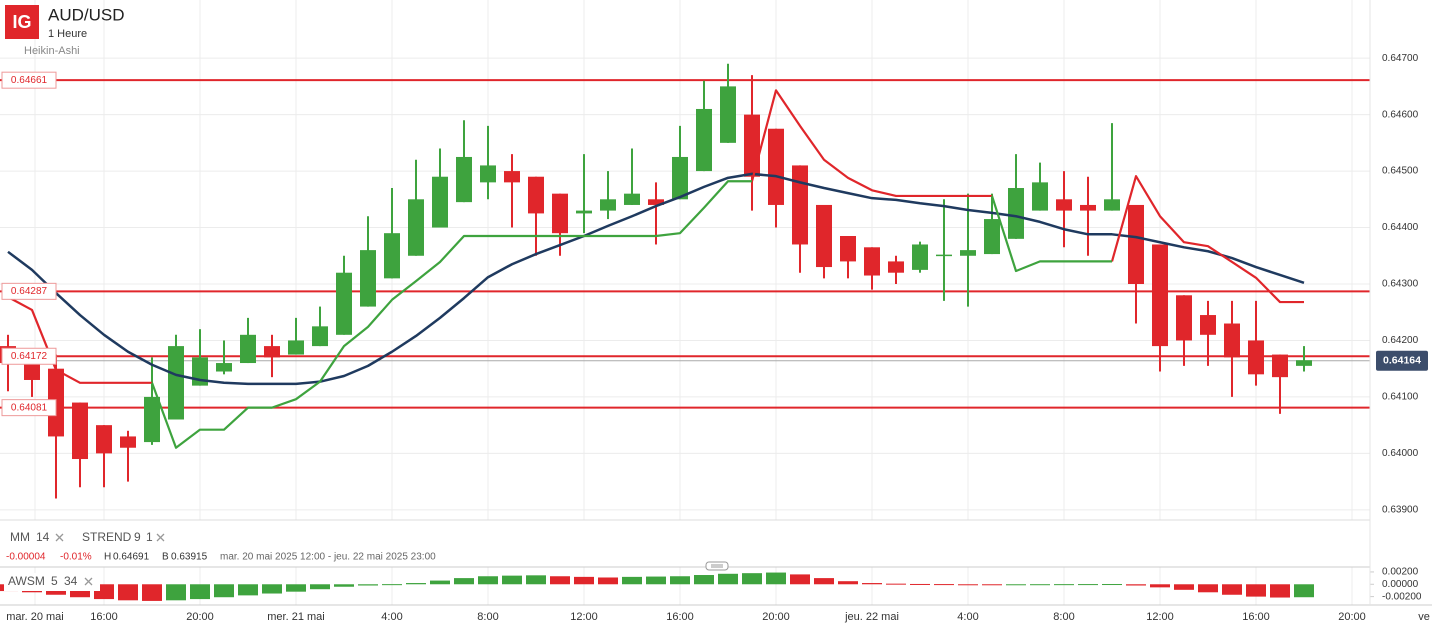 Image resolution: width=1432 pixels, height=626 pixels. I want to click on indicator-param: 14, so click(43, 537).